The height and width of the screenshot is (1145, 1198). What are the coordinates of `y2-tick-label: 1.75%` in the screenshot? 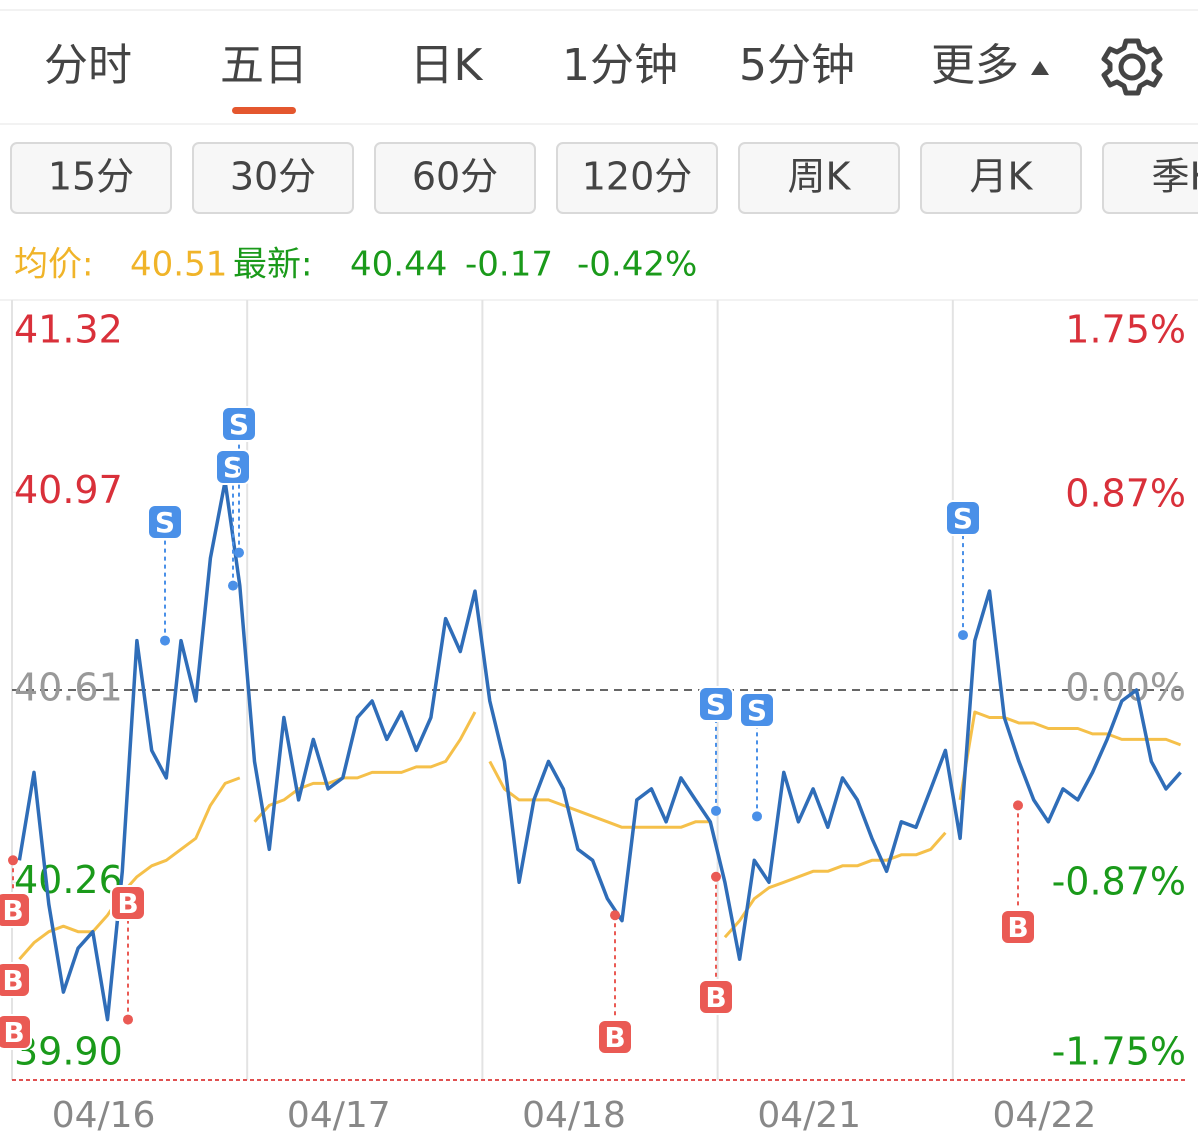 It's located at (1125, 330).